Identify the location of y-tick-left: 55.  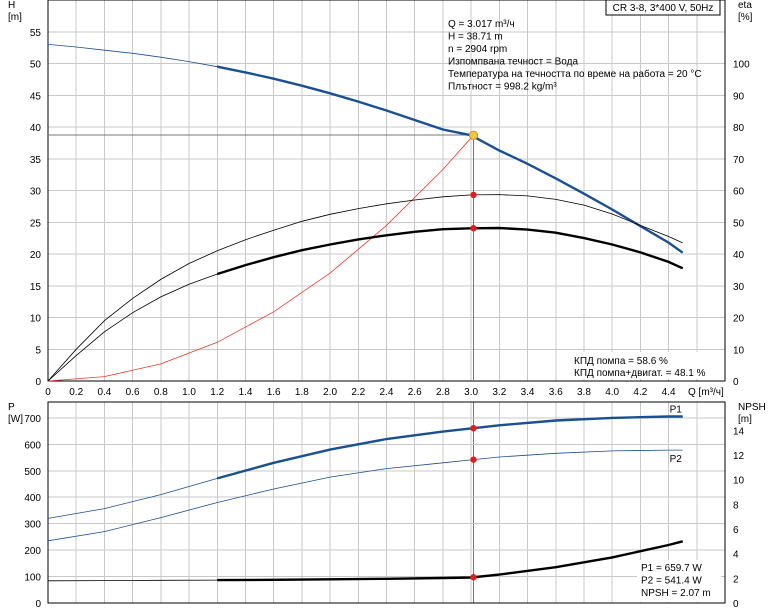
(36, 33).